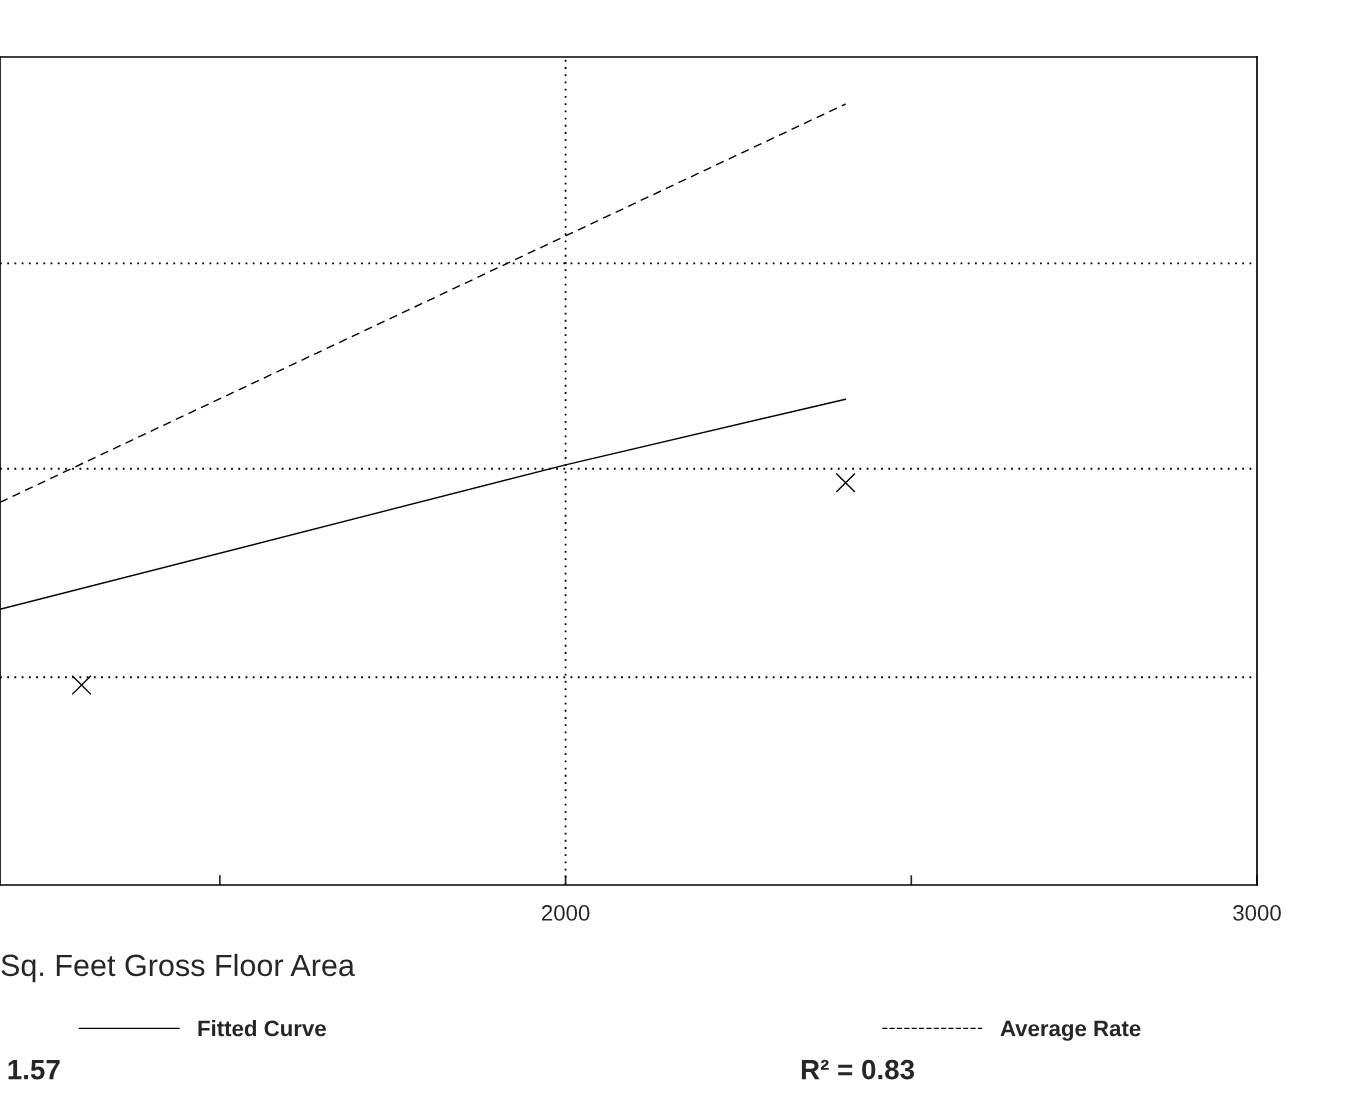  Describe the element at coordinates (858, 1069) in the screenshot. I see `text: R² = 0.83` at that location.